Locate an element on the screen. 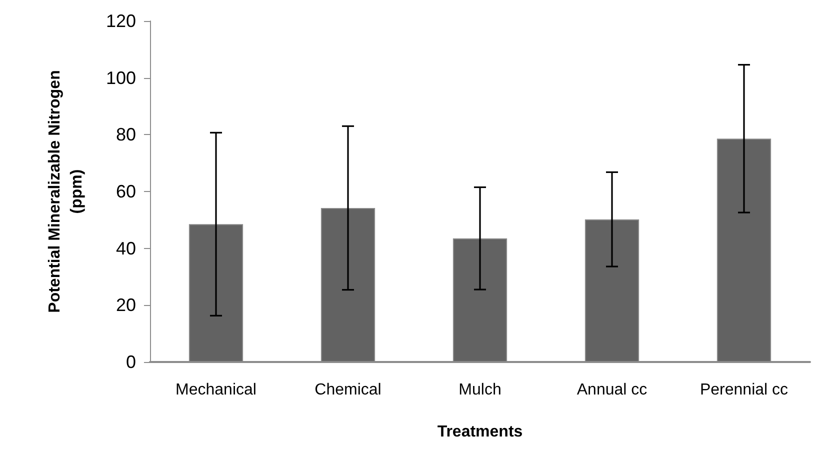  y-tick-label: 120 is located at coordinates (121, 21).